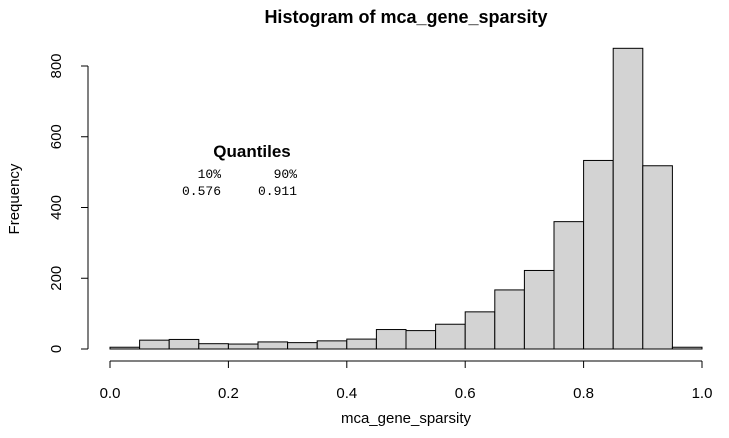 The image size is (729, 438). What do you see at coordinates (465, 393) in the screenshot?
I see `x-tick-label: 0.6` at bounding box center [465, 393].